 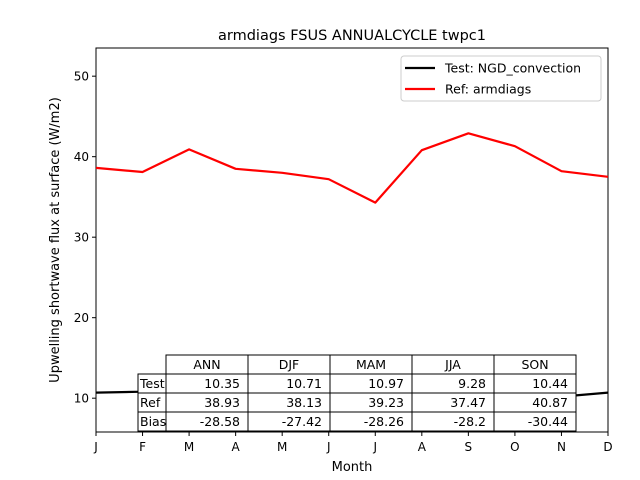 I want to click on x-tick-label: F, so click(x=142, y=447).